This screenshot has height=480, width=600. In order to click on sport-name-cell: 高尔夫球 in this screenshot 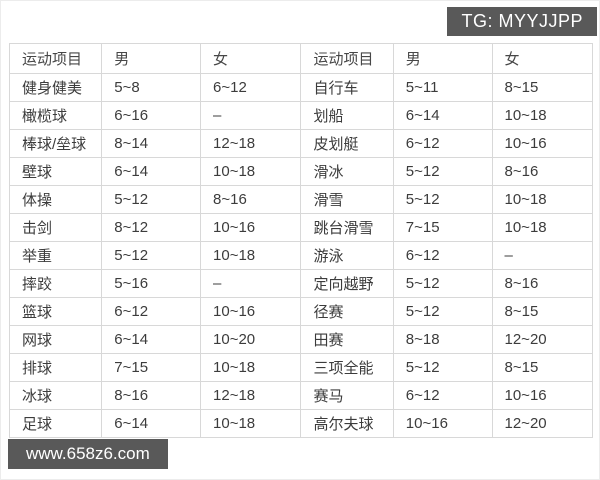, I will do `click(347, 423)`.